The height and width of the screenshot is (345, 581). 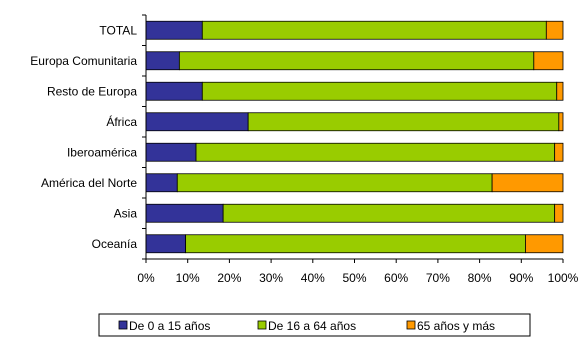 I want to click on category-label: Oceanía, so click(x=115, y=244).